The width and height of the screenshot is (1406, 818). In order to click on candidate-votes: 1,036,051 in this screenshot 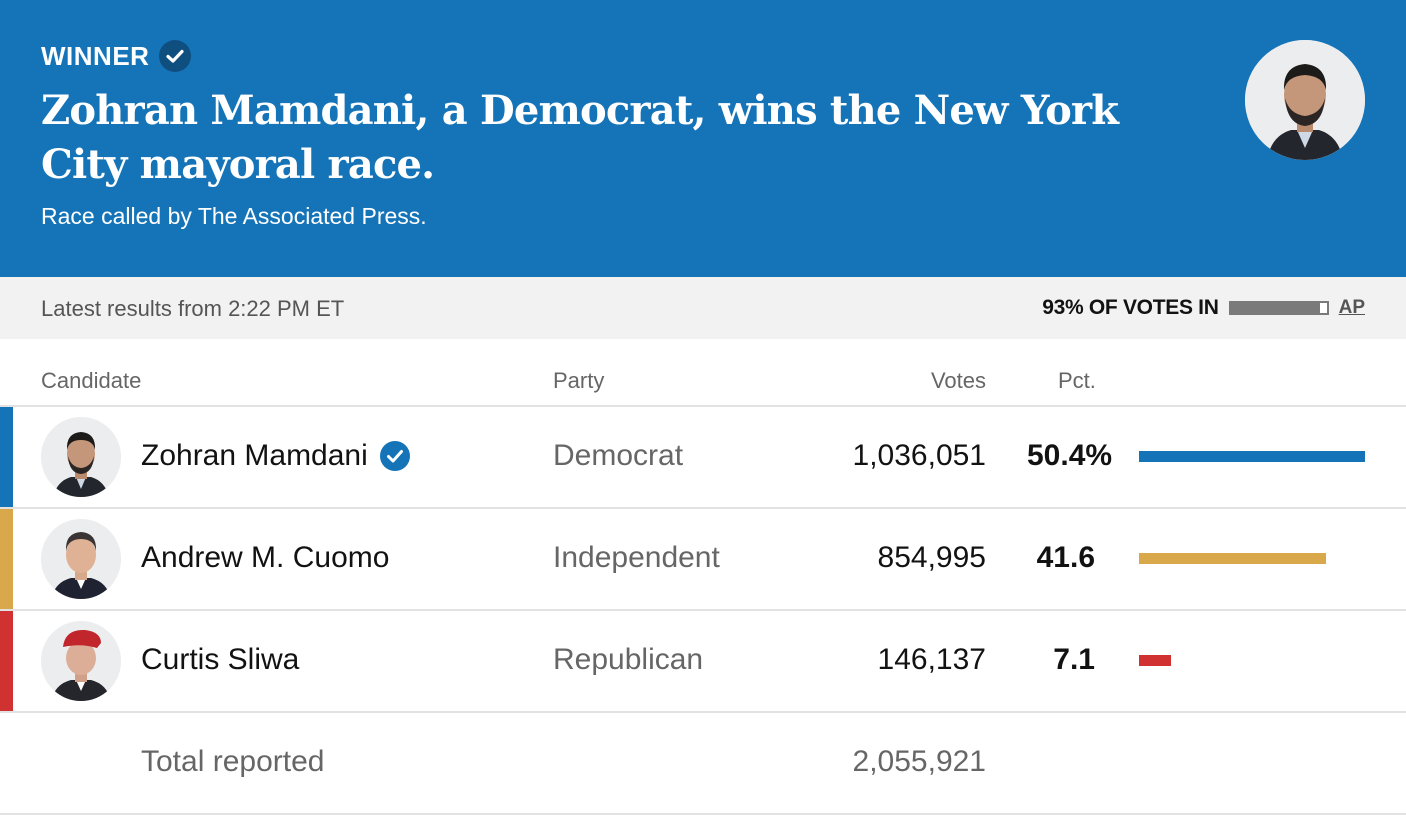, I will do `click(919, 455)`.